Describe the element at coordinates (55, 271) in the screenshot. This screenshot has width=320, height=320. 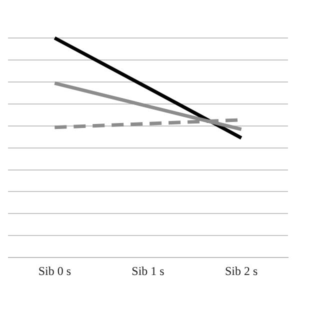
I see `x-tick-label: Sib 0 s` at that location.